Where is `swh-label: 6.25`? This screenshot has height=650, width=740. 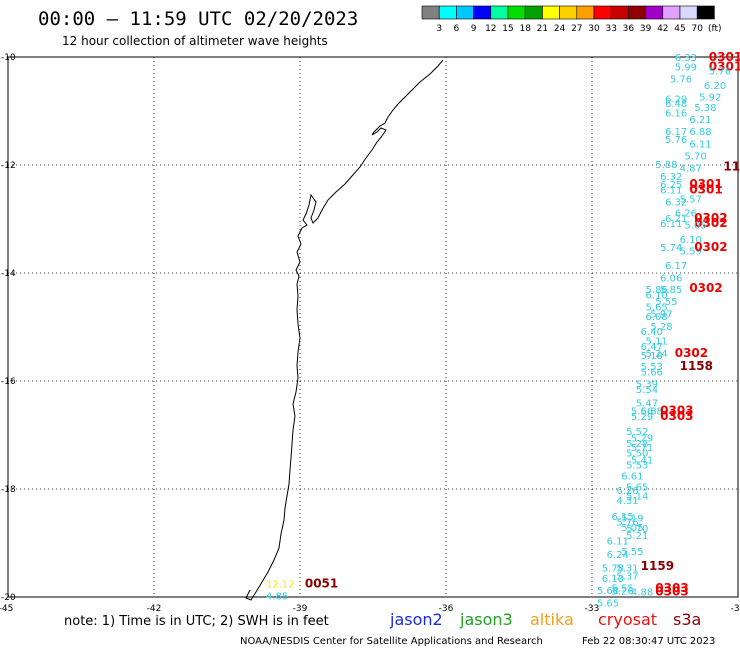
swh-label: 6.25 is located at coordinates (671, 185).